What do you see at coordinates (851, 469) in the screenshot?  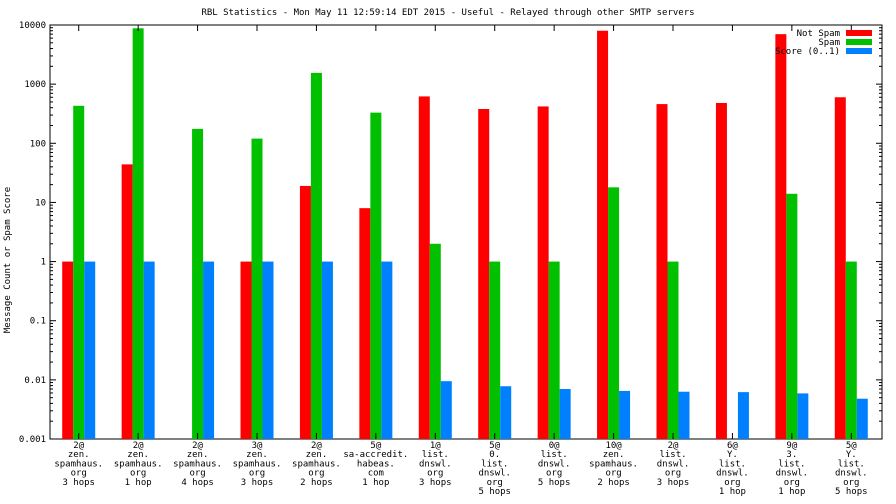 I see `x-tick-label: 5@ Y. list. dnswl. org 5 hops` at bounding box center [851, 469].